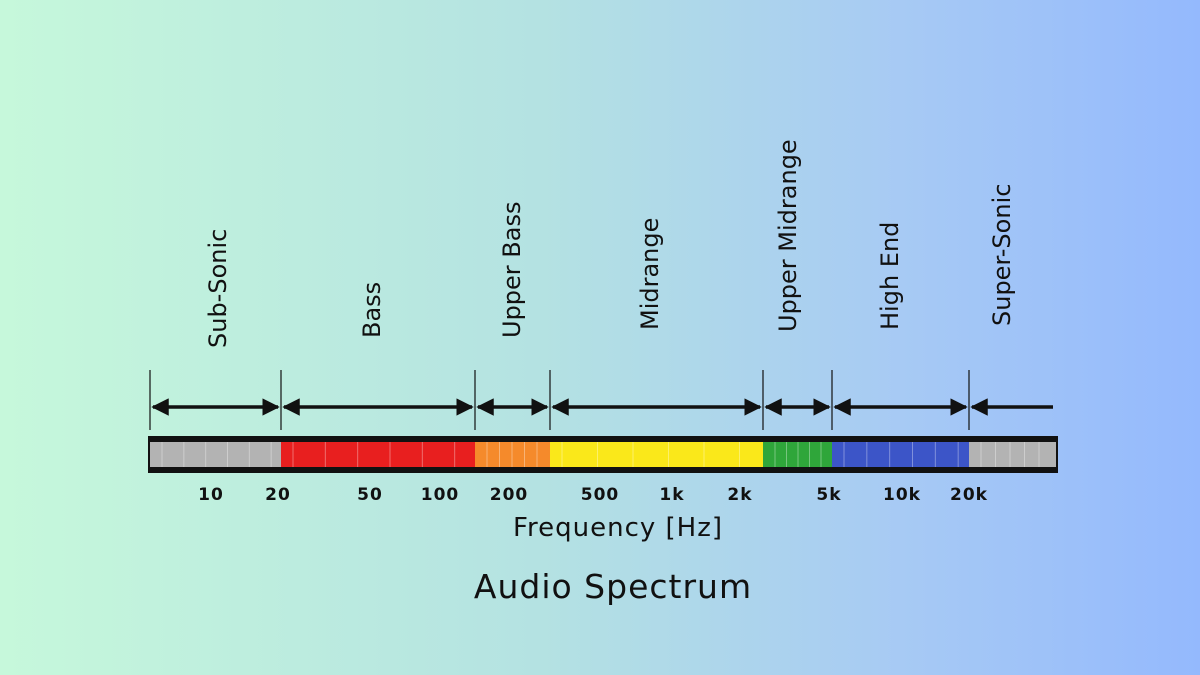 The width and height of the screenshot is (1200, 675). What do you see at coordinates (512, 270) in the screenshot?
I see `band-label: Upper Bass` at bounding box center [512, 270].